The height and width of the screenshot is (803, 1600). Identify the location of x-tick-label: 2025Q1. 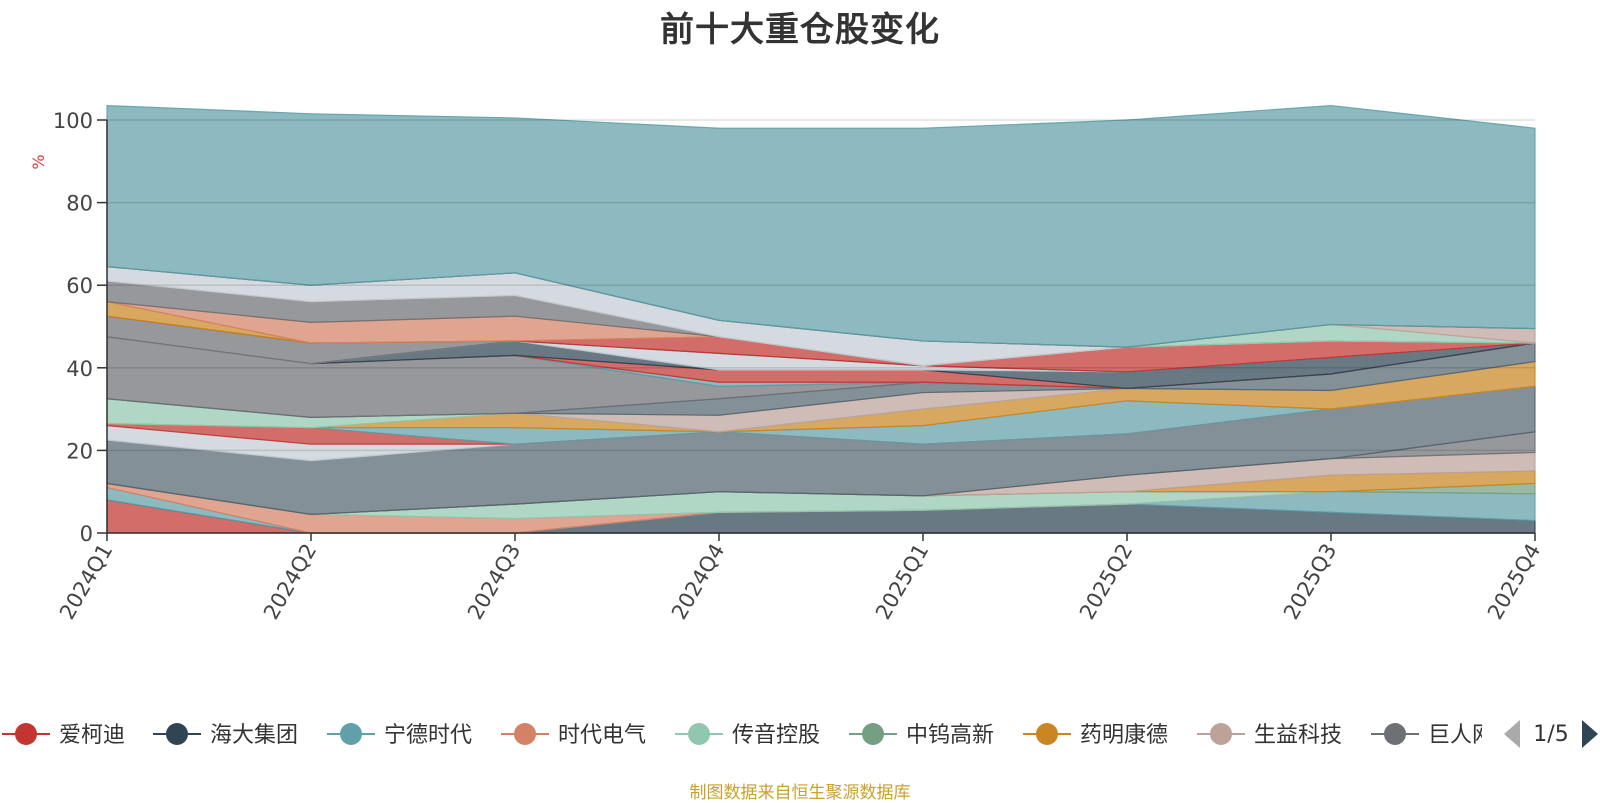
(902, 582).